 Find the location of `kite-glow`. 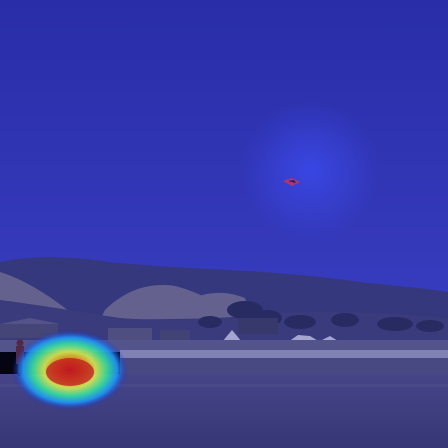

kite-glow is located at coordinates (310, 170).